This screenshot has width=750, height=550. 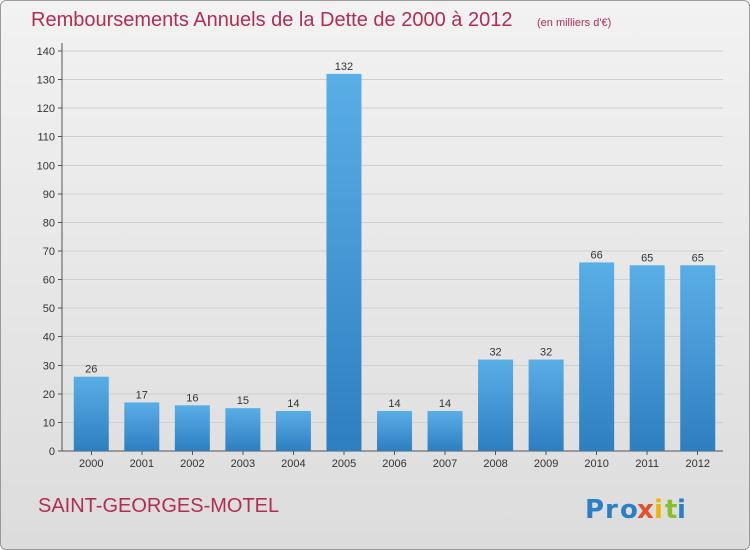 What do you see at coordinates (243, 464) in the screenshot?
I see `x-tick-label: 2003` at bounding box center [243, 464].